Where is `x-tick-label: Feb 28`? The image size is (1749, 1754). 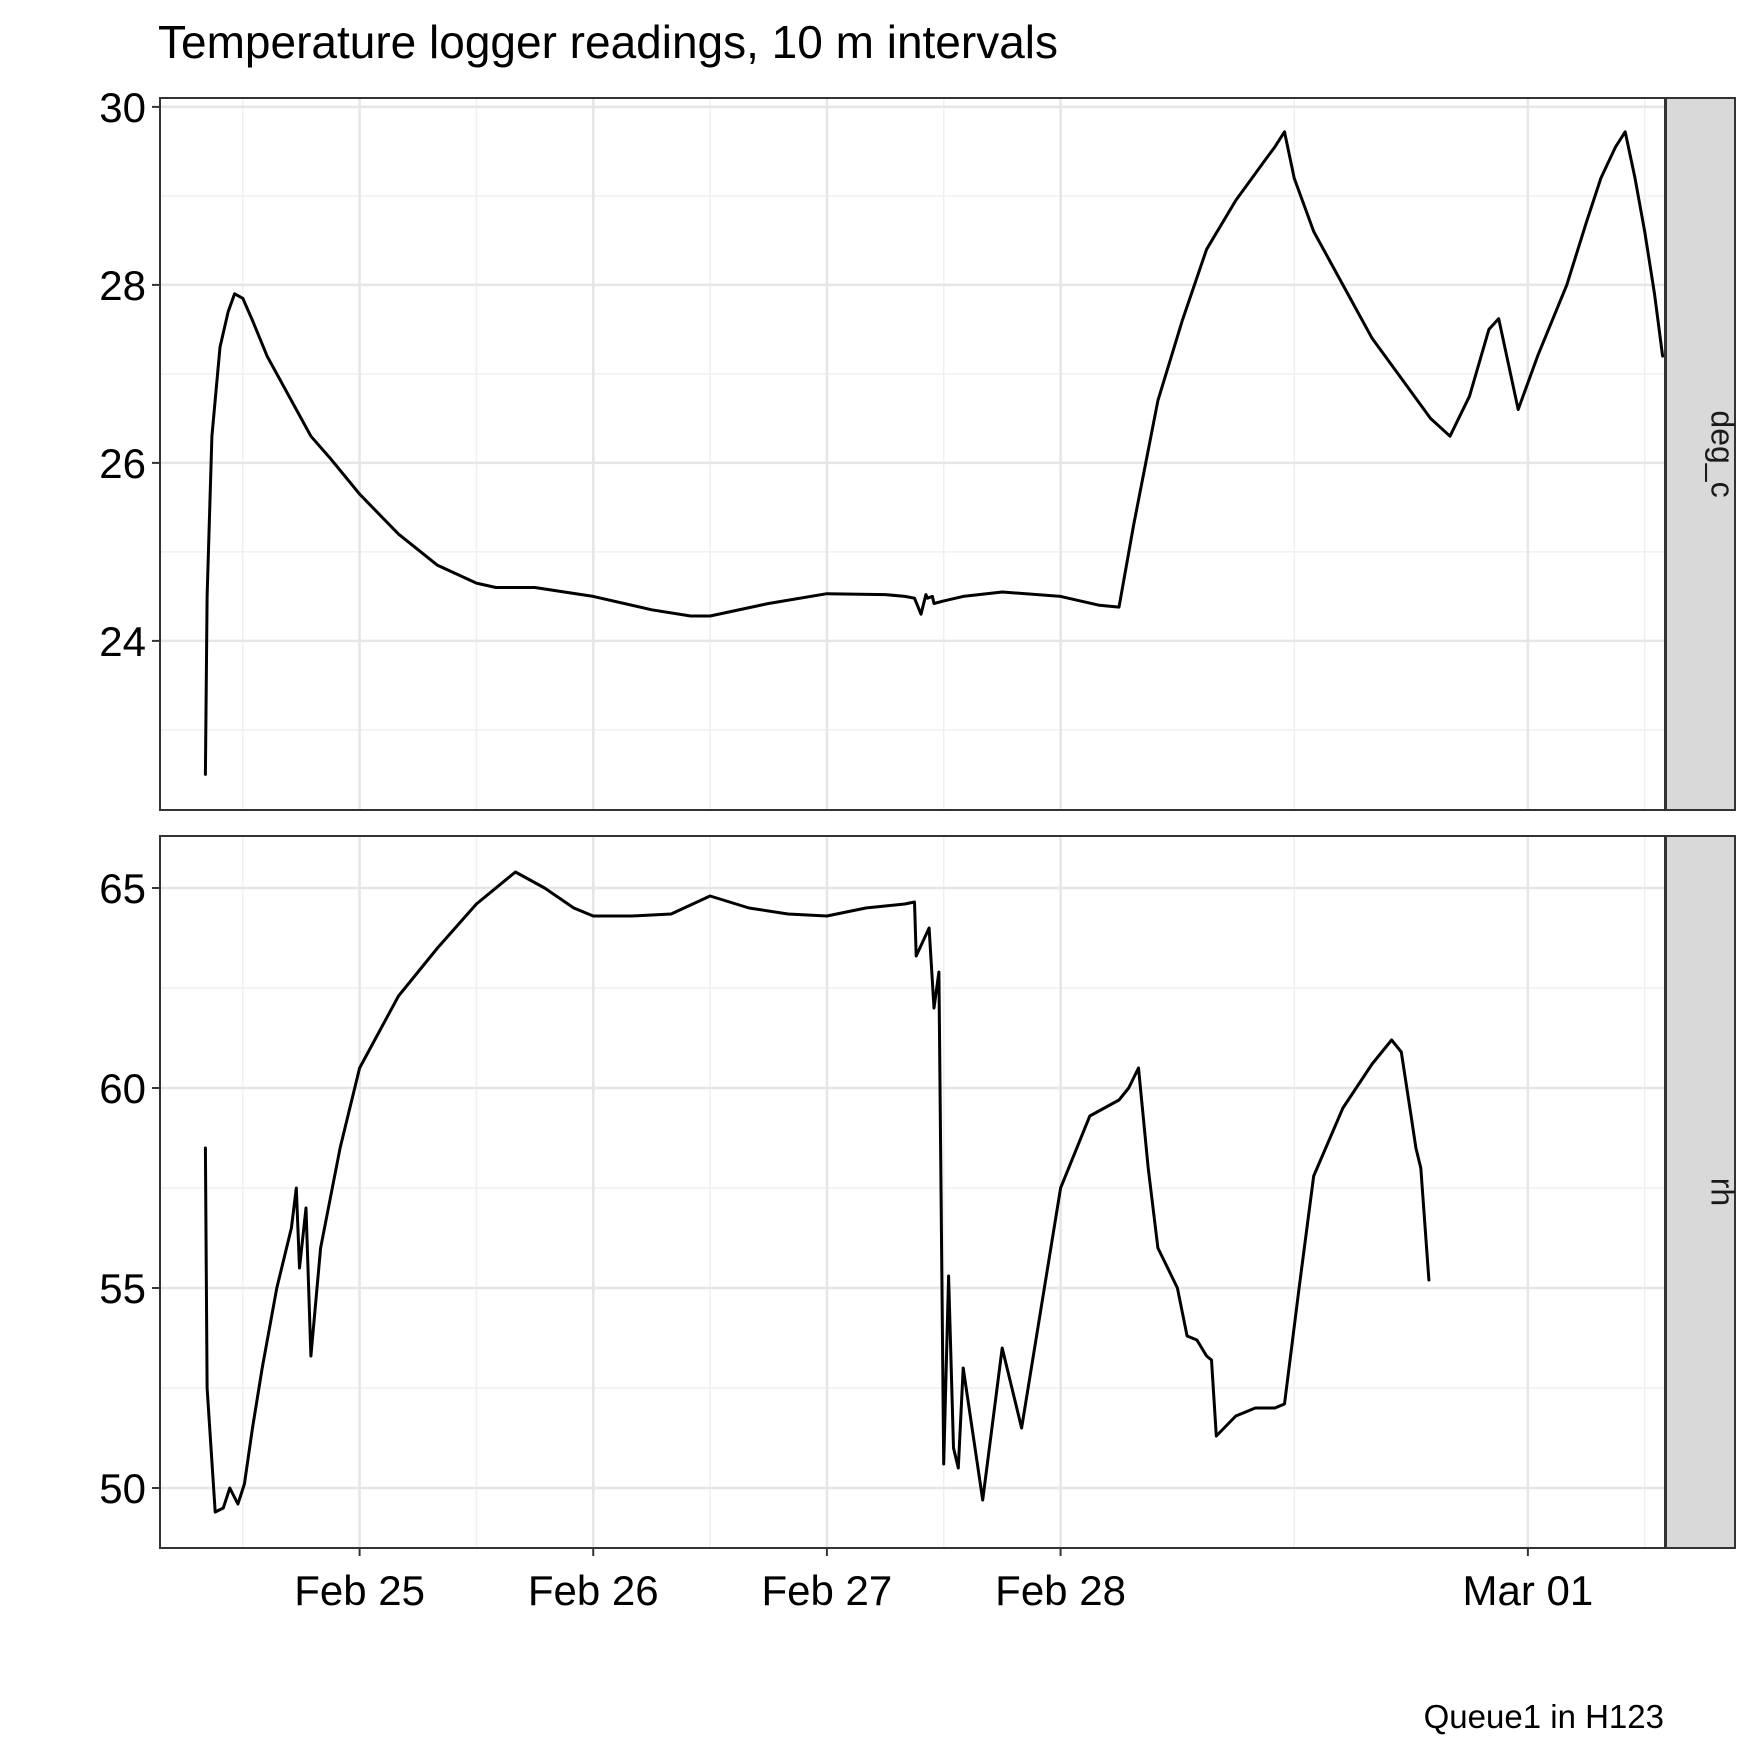
x-tick-label: Feb 28 is located at coordinates (1060, 1590).